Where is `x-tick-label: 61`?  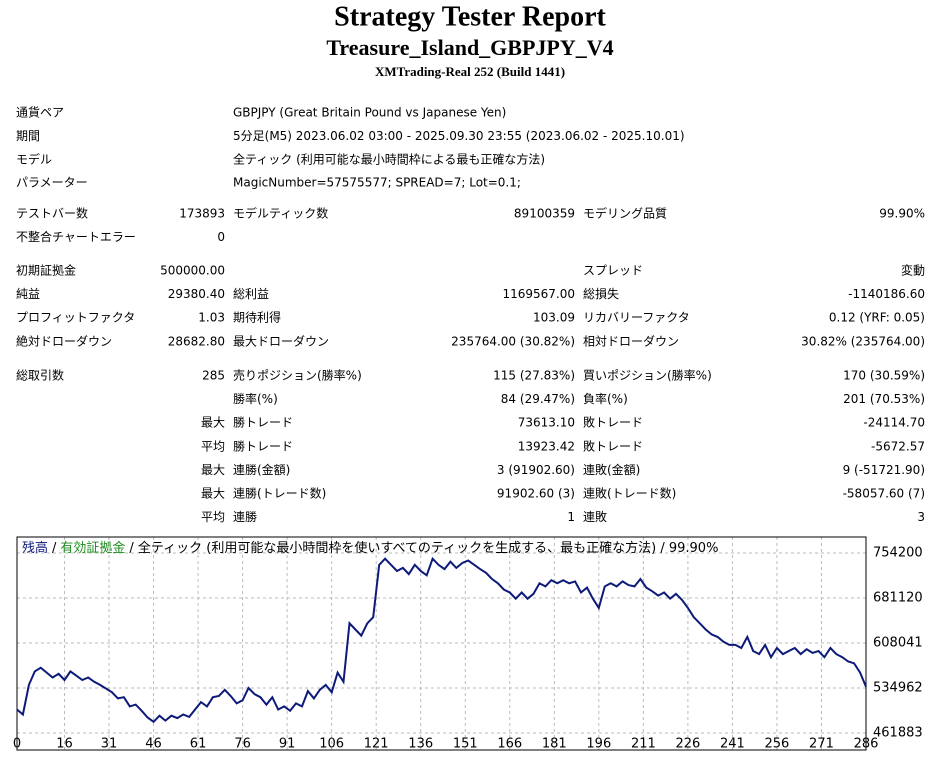
x-tick-label: 61 is located at coordinates (198, 744).